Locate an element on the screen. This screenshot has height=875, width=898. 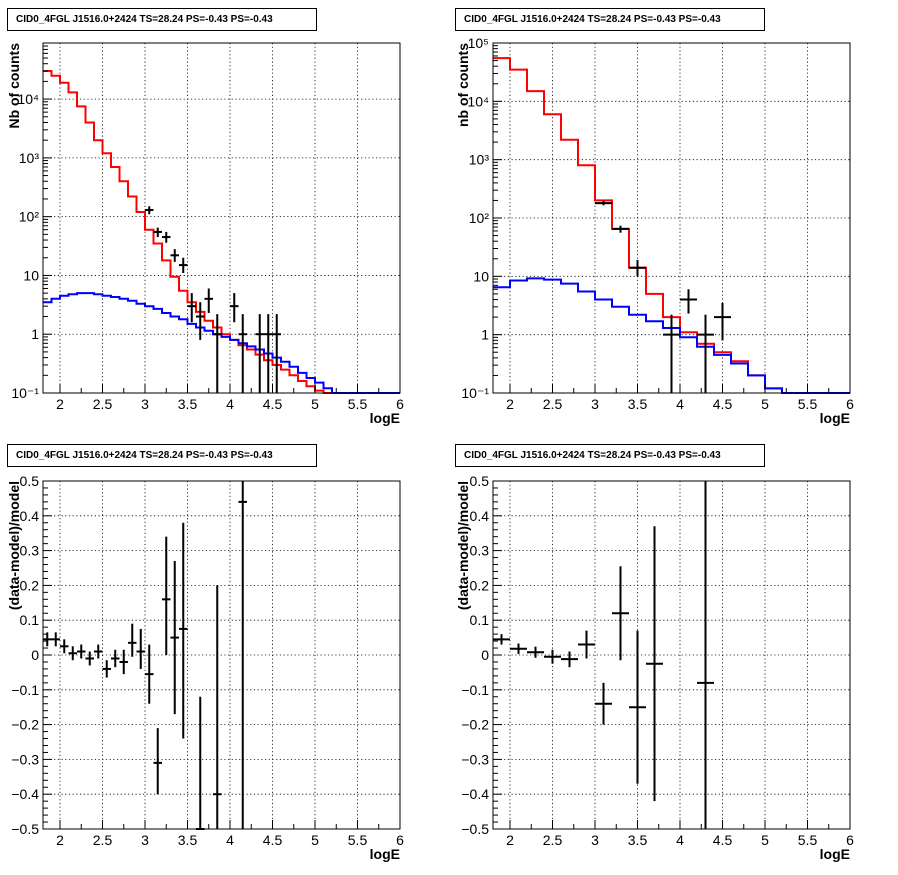
y-tick-label: 0.5 is located at coordinates (480, 481).